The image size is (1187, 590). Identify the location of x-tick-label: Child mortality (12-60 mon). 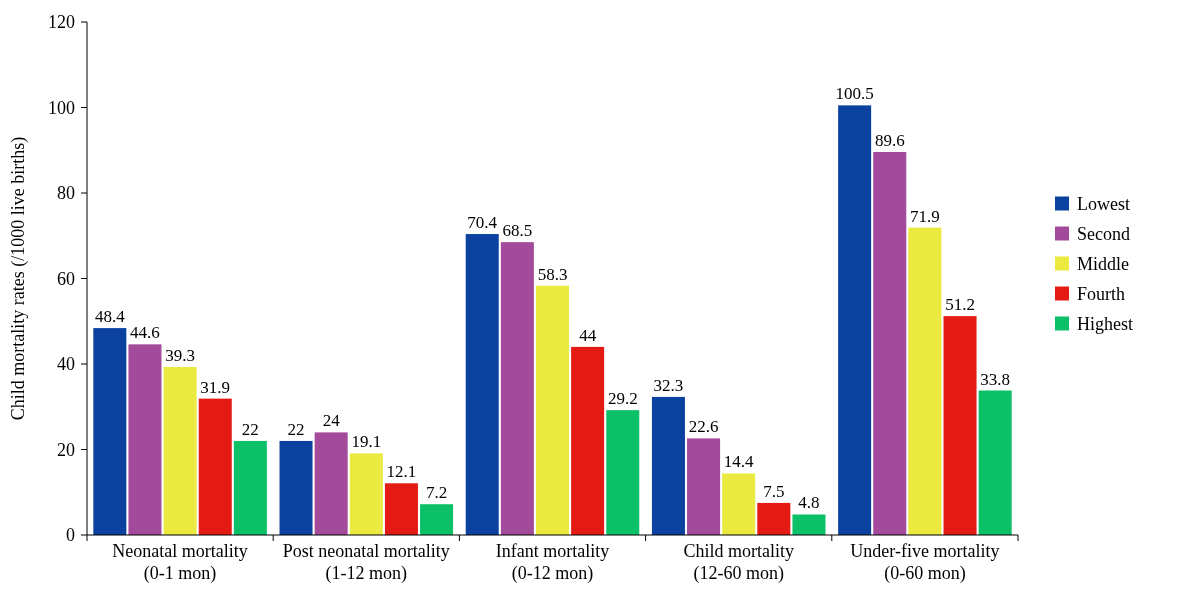
(738, 562).